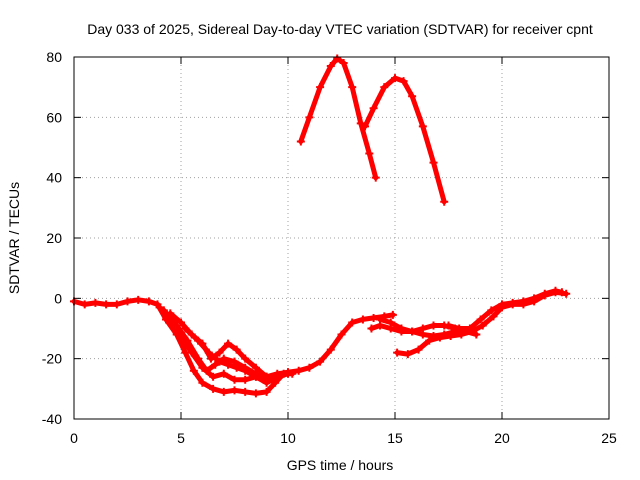 The height and width of the screenshot is (480, 640). Describe the element at coordinates (52, 359) in the screenshot. I see `y-tick-label: -20` at that location.